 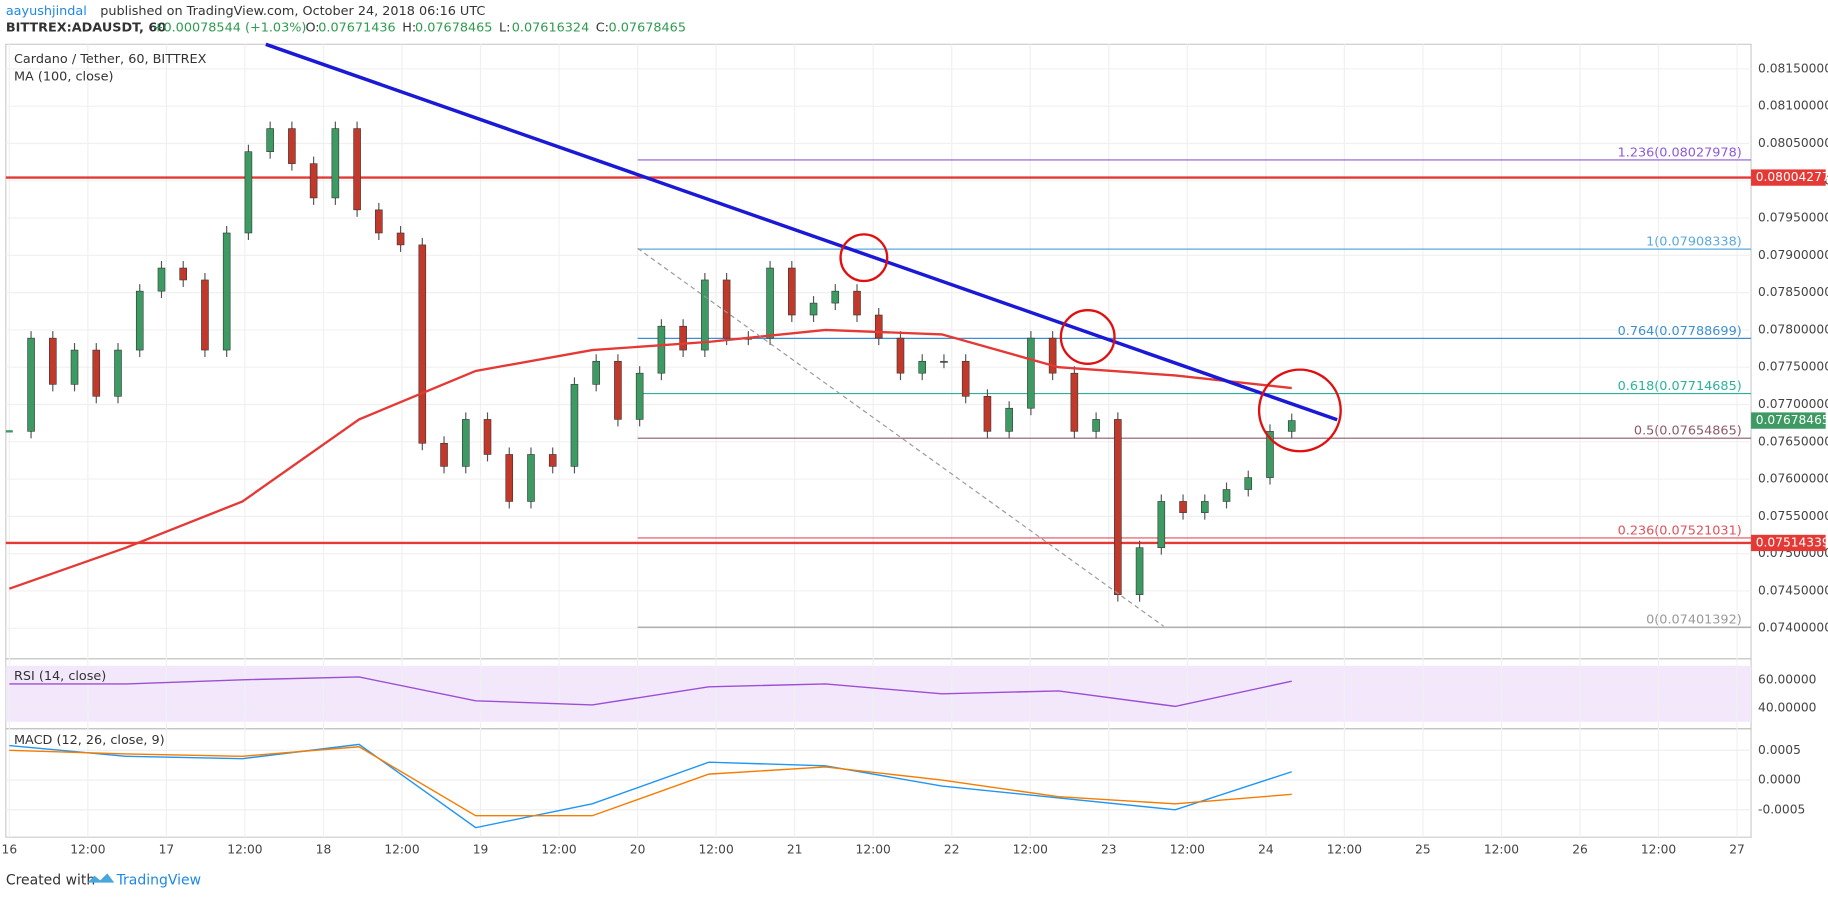 I want to click on author: aayushjindal, so click(x=46, y=11).